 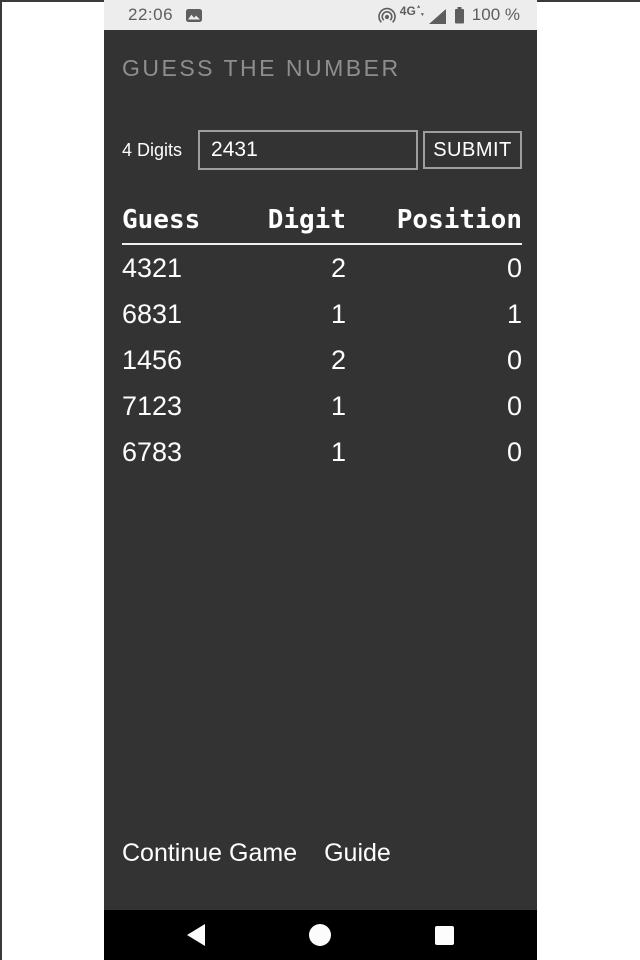 I want to click on status-bar-right-cluster: 4G 100 %, so click(x=448, y=14).